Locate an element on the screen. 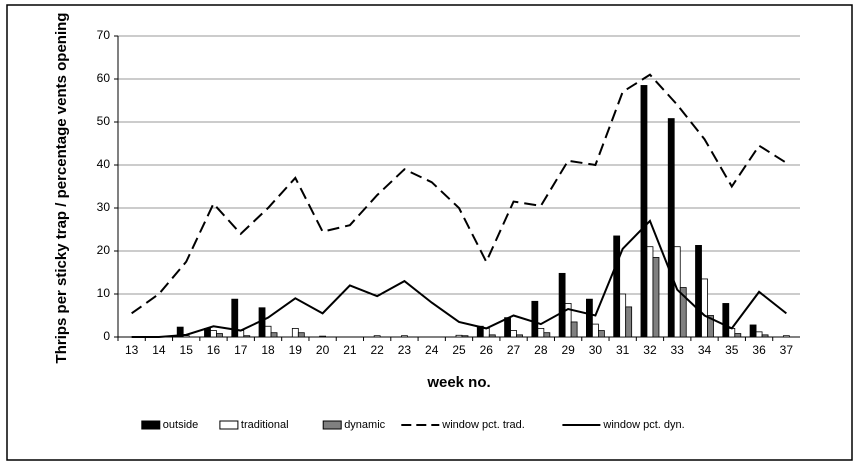  y-tick-label: 0 is located at coordinates (106, 336).